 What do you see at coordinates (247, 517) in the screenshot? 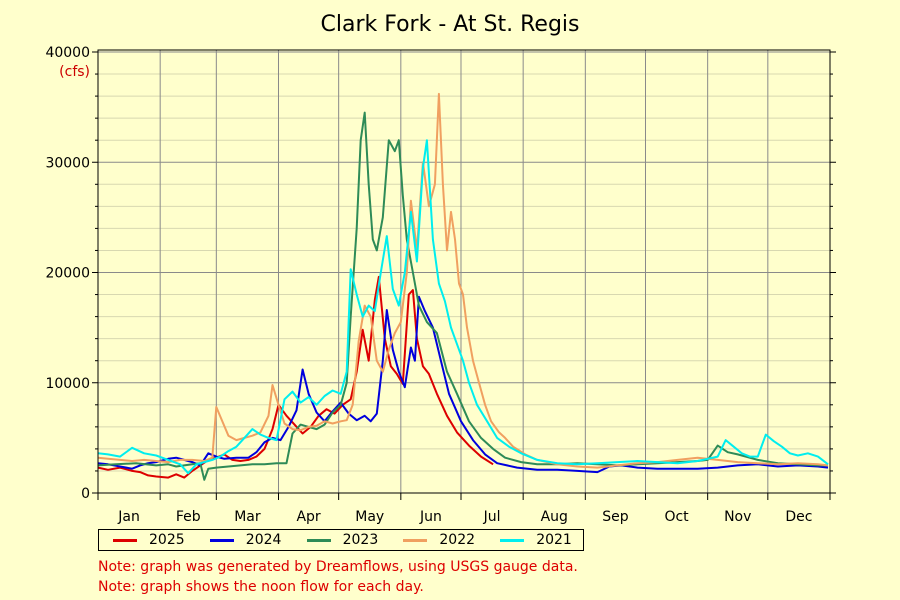
I see `x-tick-label: Mar` at bounding box center [247, 517].